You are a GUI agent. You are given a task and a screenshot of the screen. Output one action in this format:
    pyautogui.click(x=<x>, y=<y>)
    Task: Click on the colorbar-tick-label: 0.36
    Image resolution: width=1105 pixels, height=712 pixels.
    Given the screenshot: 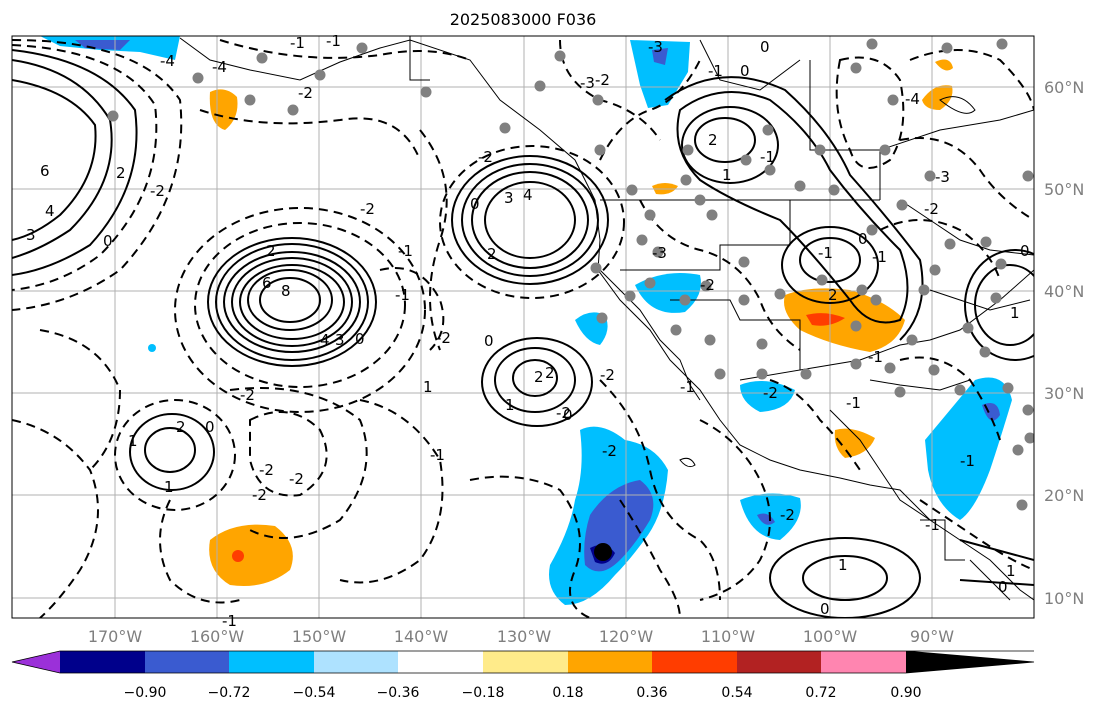 What is the action you would take?
    pyautogui.click(x=651, y=693)
    